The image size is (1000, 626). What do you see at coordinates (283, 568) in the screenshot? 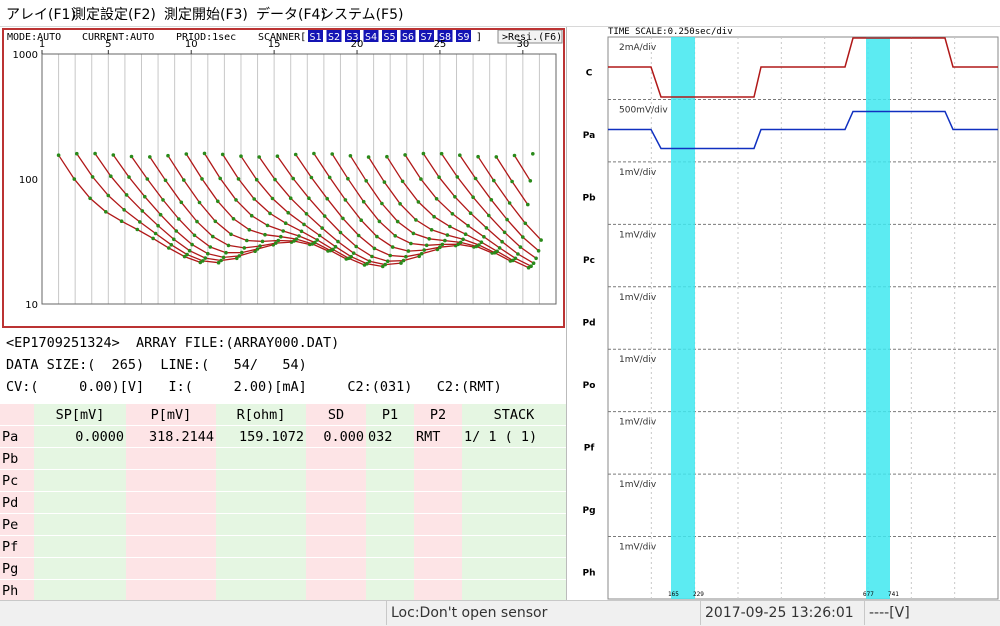
I see `table-row: Pg` at bounding box center [283, 568].